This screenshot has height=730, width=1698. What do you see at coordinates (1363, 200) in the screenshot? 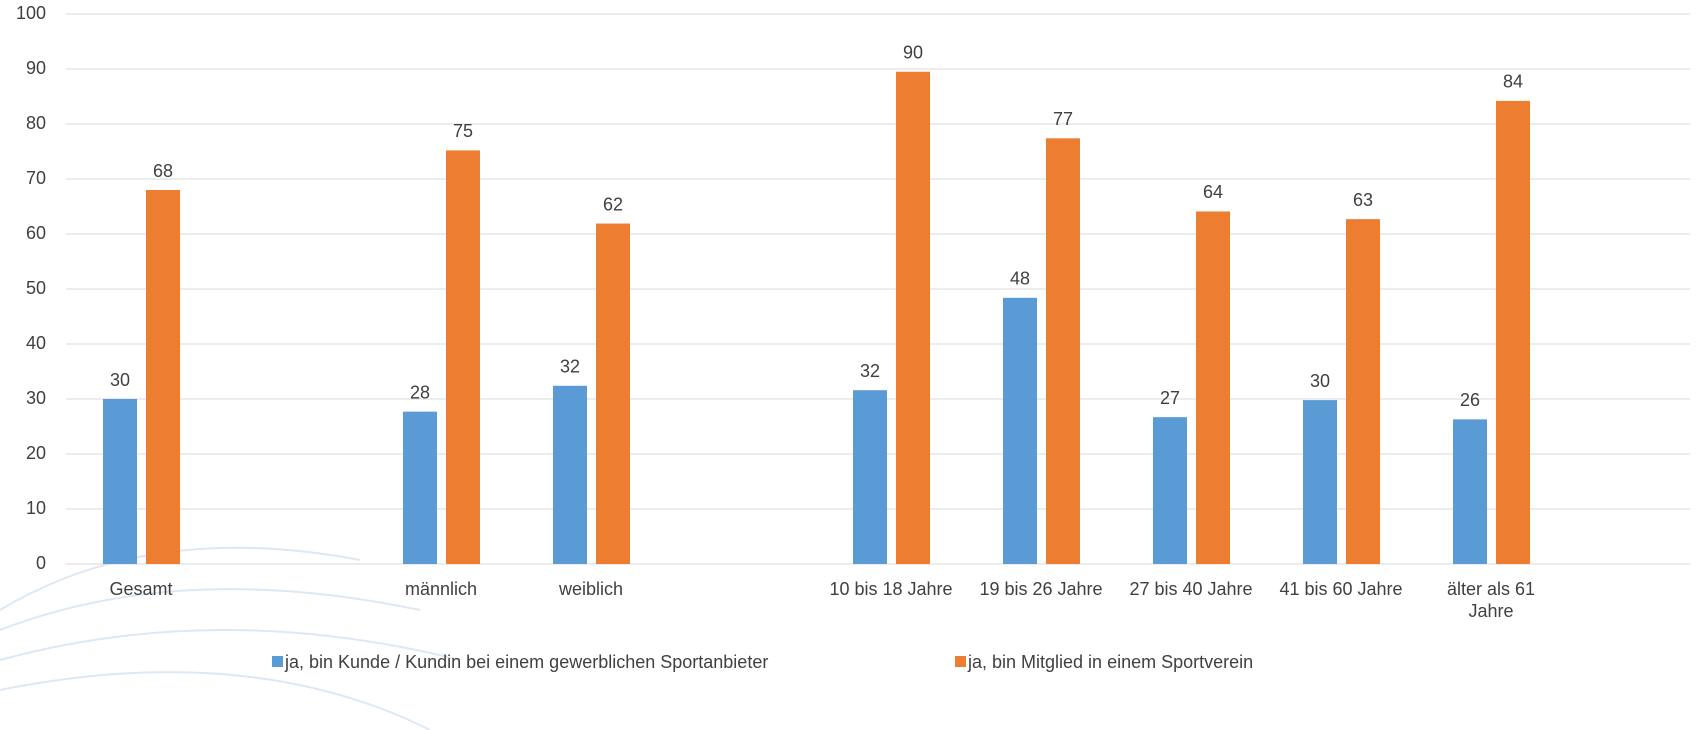
I see `data-label: 63` at bounding box center [1363, 200].